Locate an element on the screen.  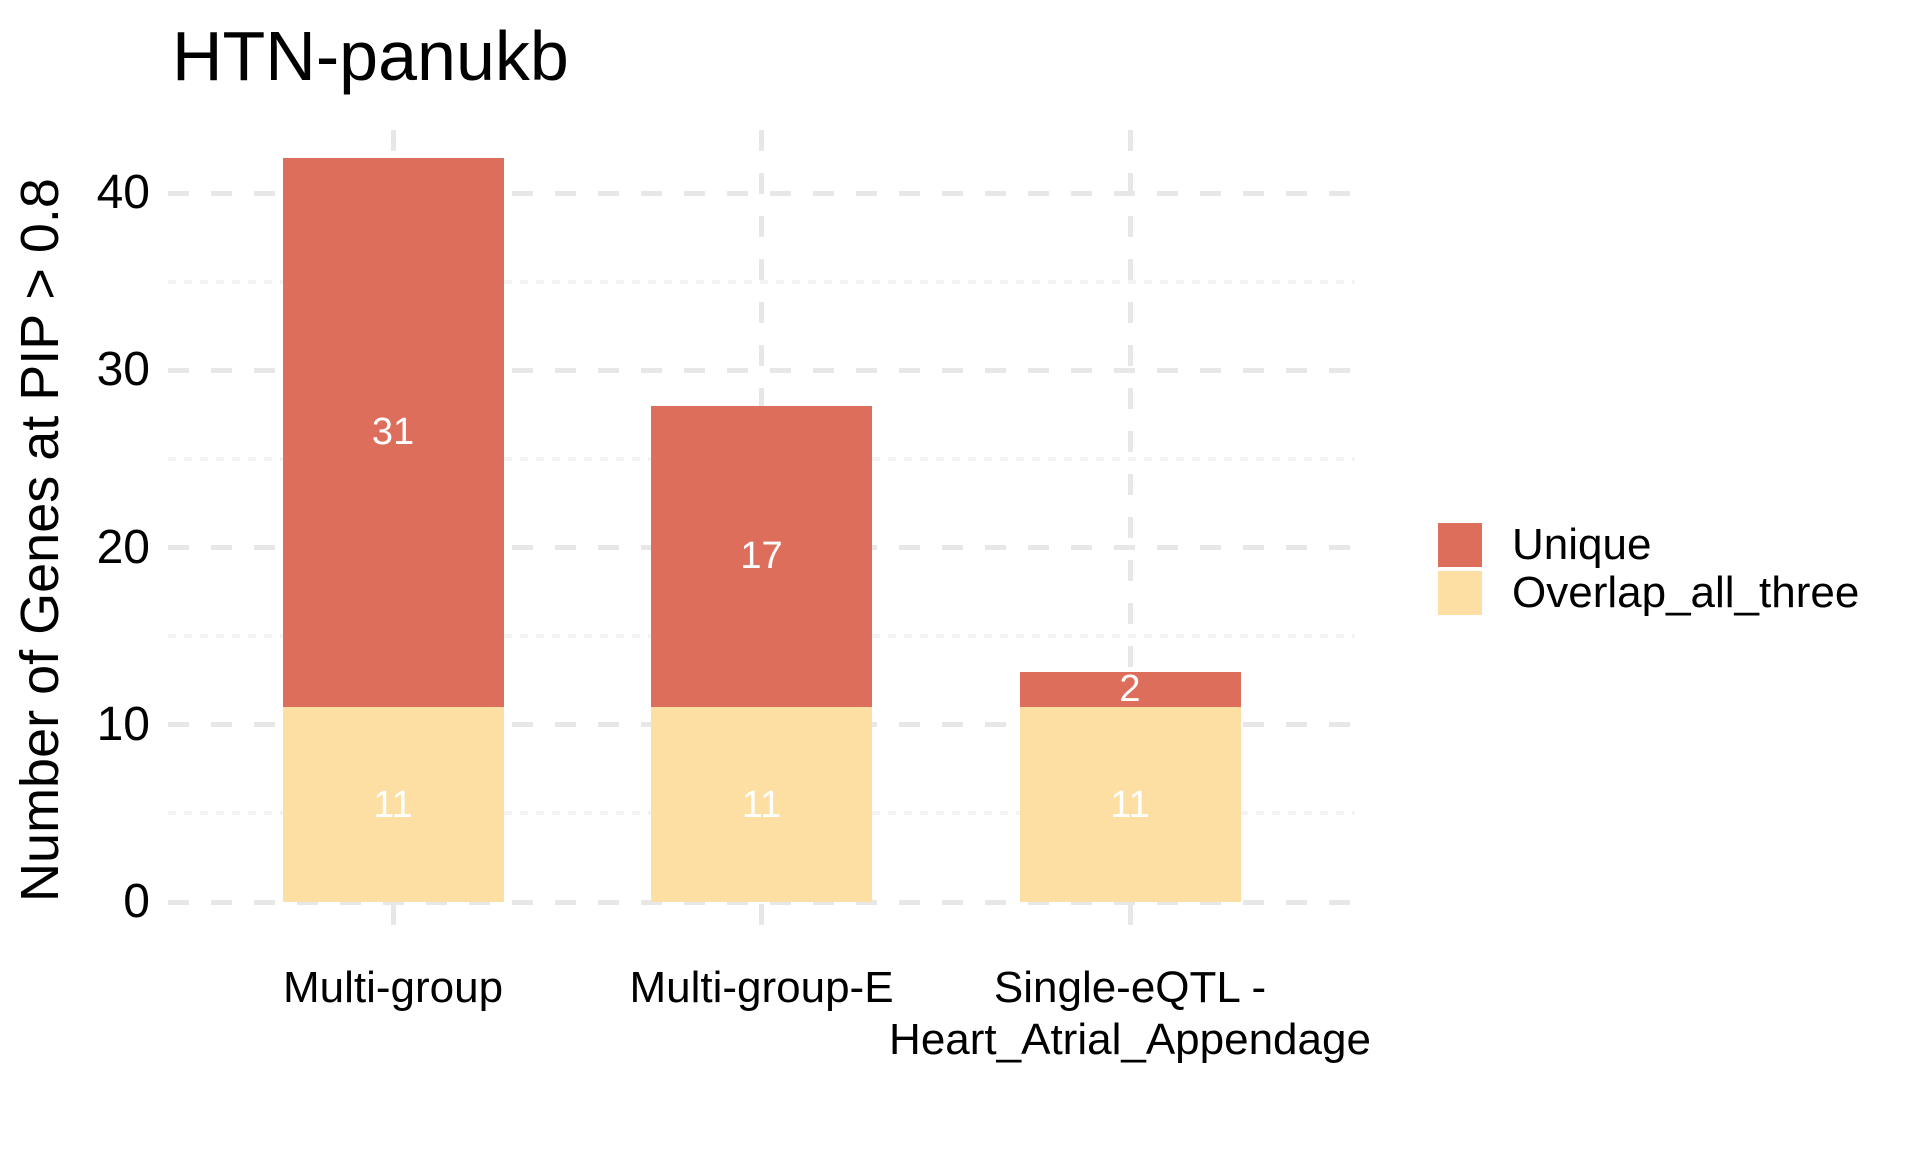
y-tick-label: 0 is located at coordinates (136, 901).